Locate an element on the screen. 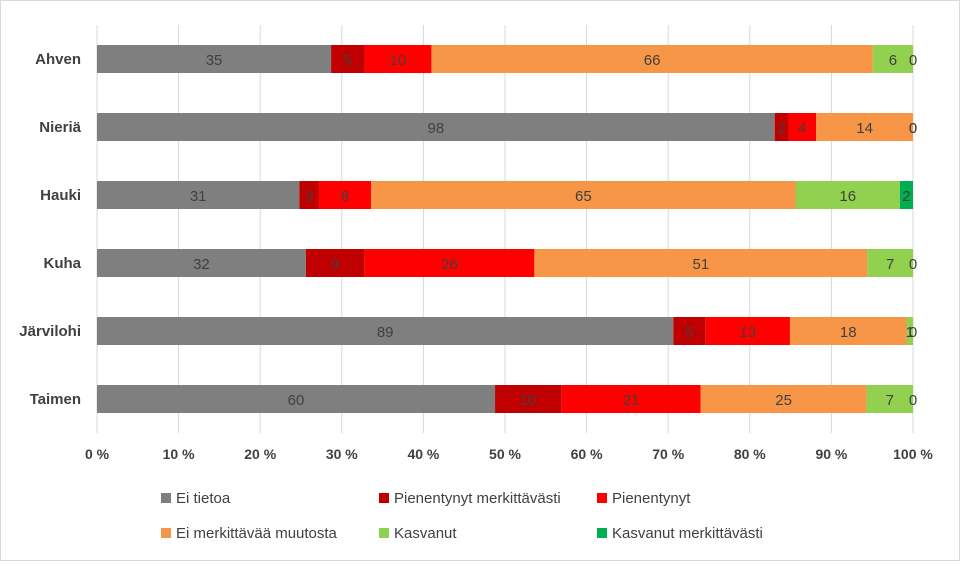 The height and width of the screenshot is (565, 960). data-label: 35 is located at coordinates (214, 60).